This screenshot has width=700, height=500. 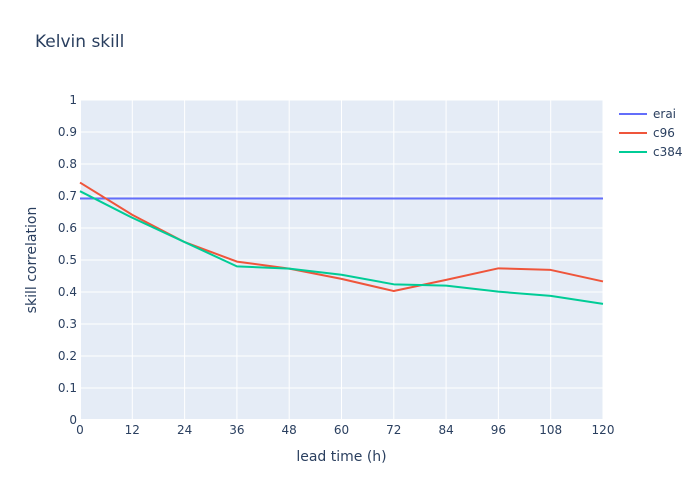 I want to click on x-tick-label: 12, so click(x=132, y=430).